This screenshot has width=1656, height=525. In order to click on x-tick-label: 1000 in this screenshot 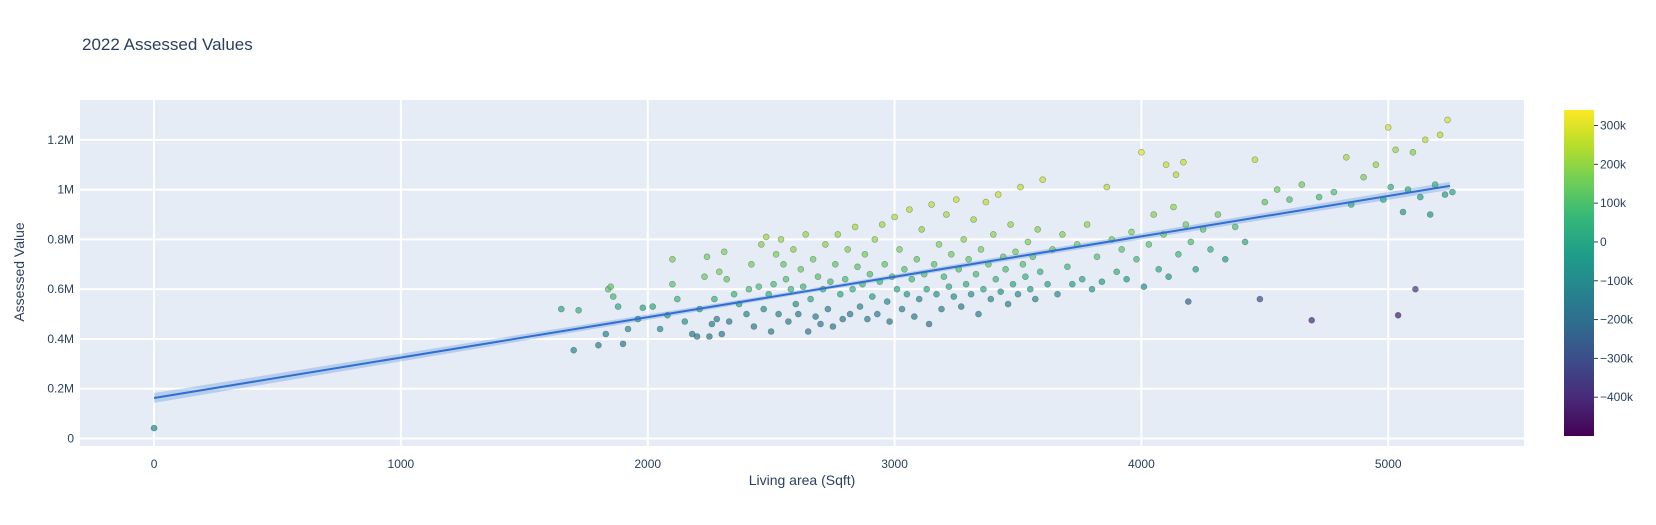, I will do `click(401, 464)`.